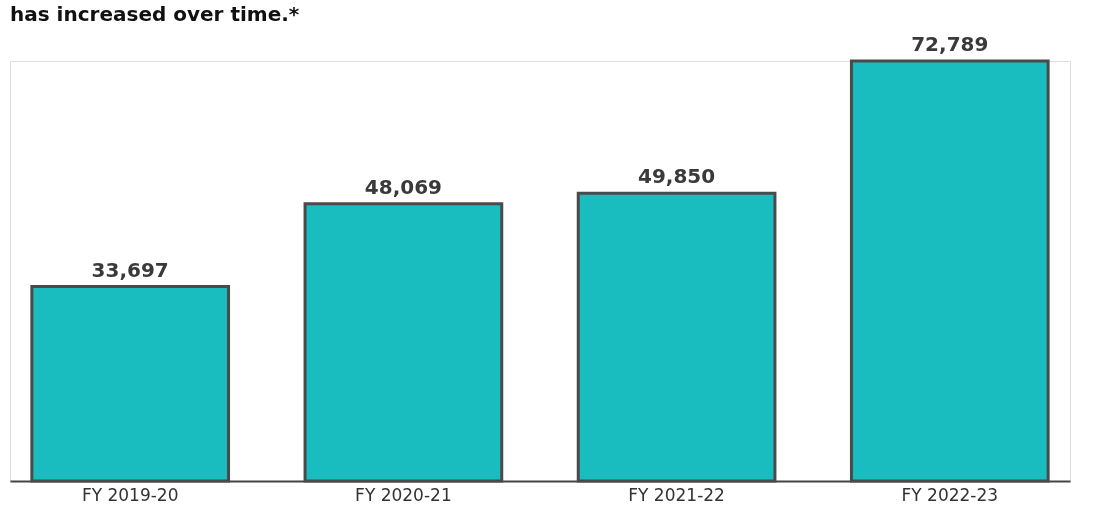 The height and width of the screenshot is (532, 1099). Describe the element at coordinates (950, 494) in the screenshot. I see `x-tick-label: FY 2022-23` at that location.